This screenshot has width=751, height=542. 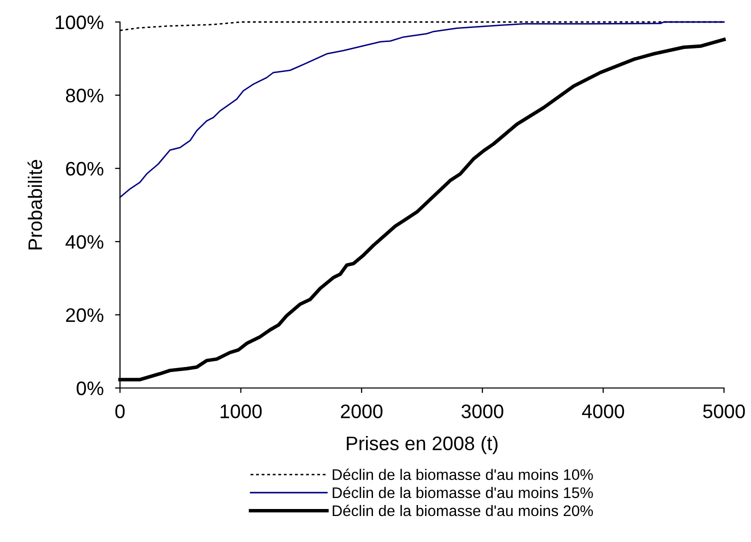 What do you see at coordinates (120, 411) in the screenshot?
I see `x-tick-label: 0` at bounding box center [120, 411].